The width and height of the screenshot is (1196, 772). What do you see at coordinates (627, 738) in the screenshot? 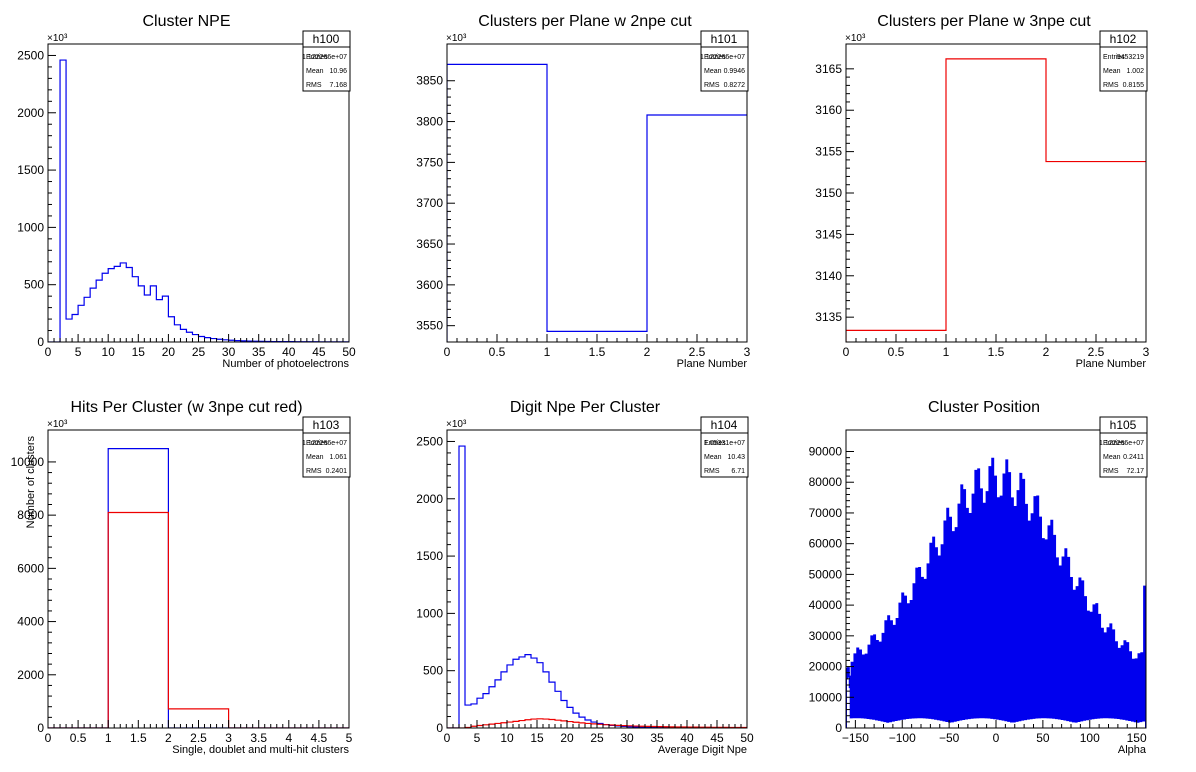
I see `x-tick-label: 30` at bounding box center [627, 738].